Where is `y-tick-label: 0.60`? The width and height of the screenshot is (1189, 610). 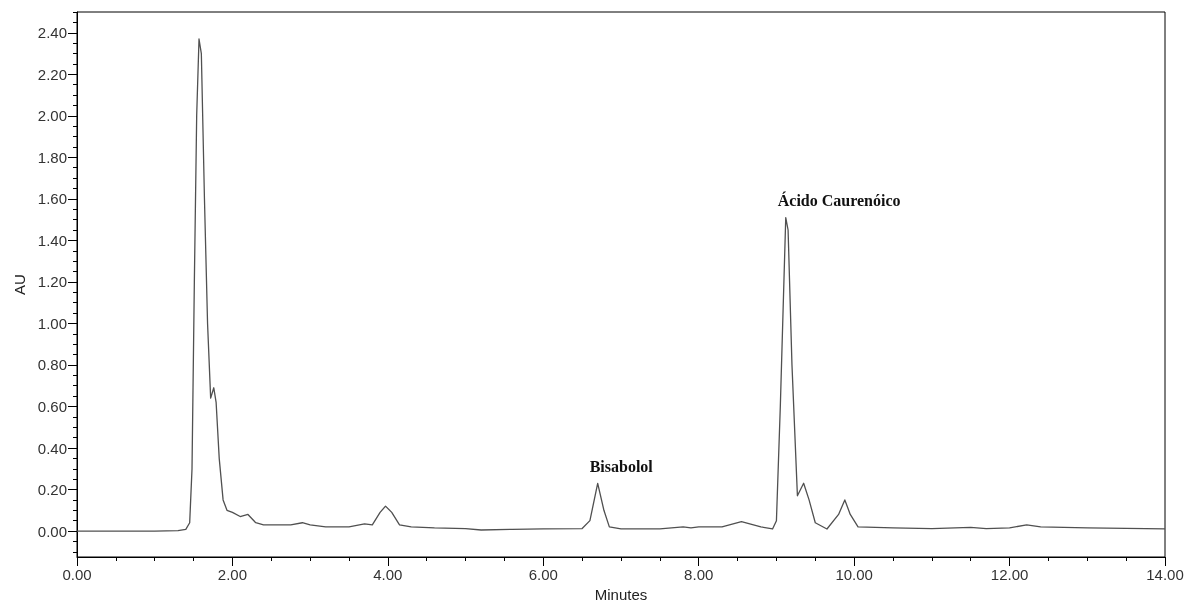 y-tick-label: 0.60 is located at coordinates (52, 406).